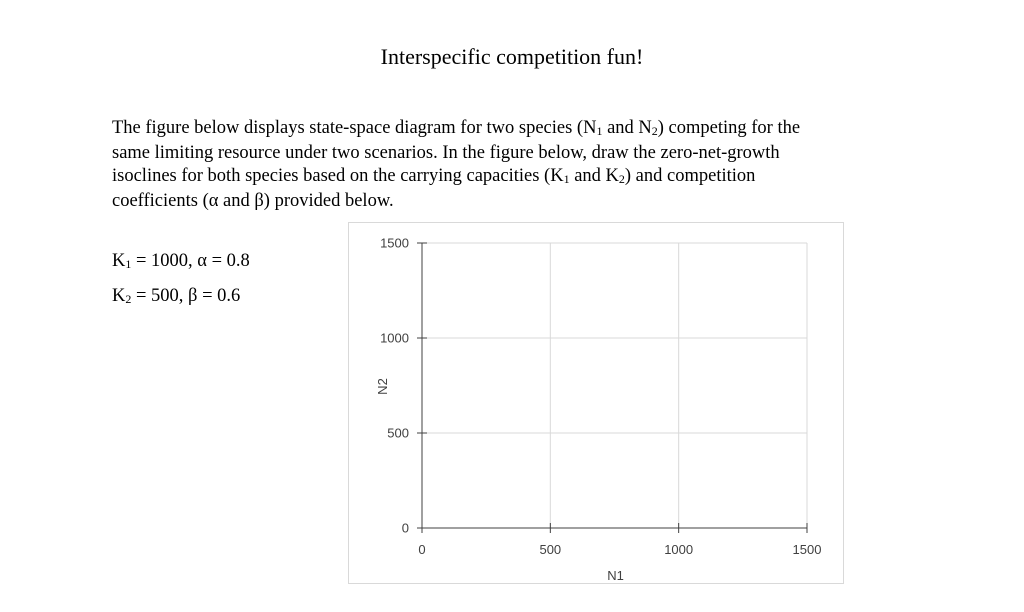  I want to click on y-tick-label: 1500, so click(394, 243).